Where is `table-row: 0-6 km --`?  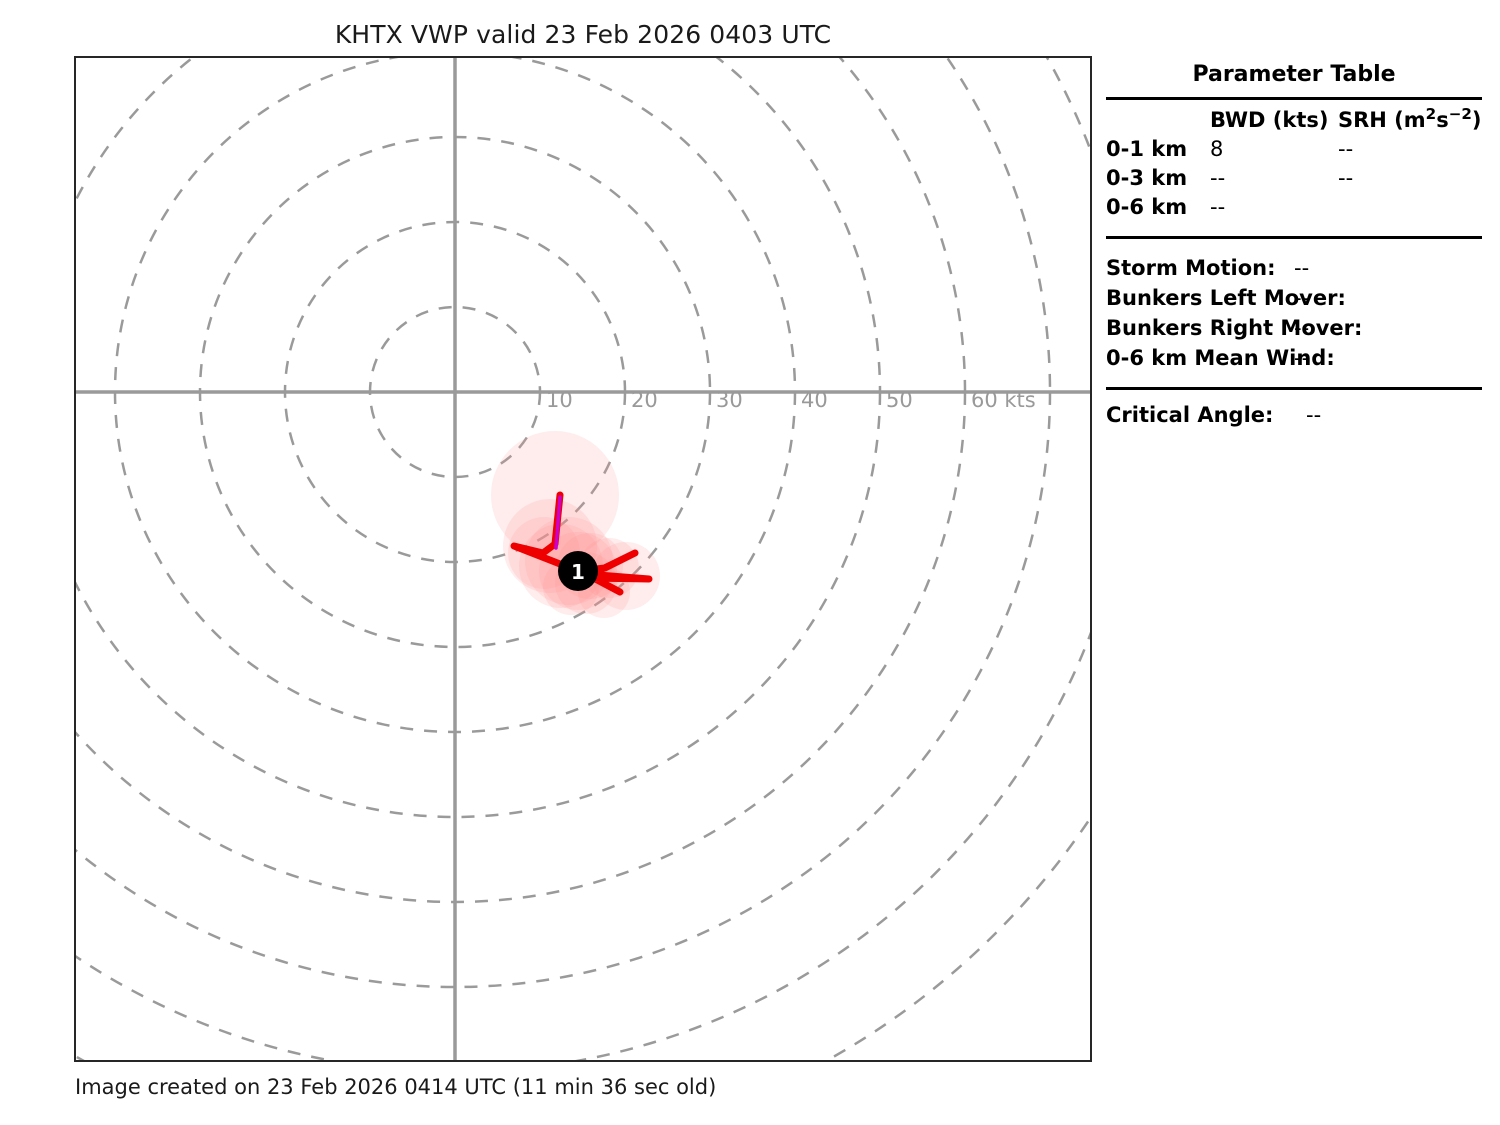 table-row: 0-6 km -- is located at coordinates (1294, 207).